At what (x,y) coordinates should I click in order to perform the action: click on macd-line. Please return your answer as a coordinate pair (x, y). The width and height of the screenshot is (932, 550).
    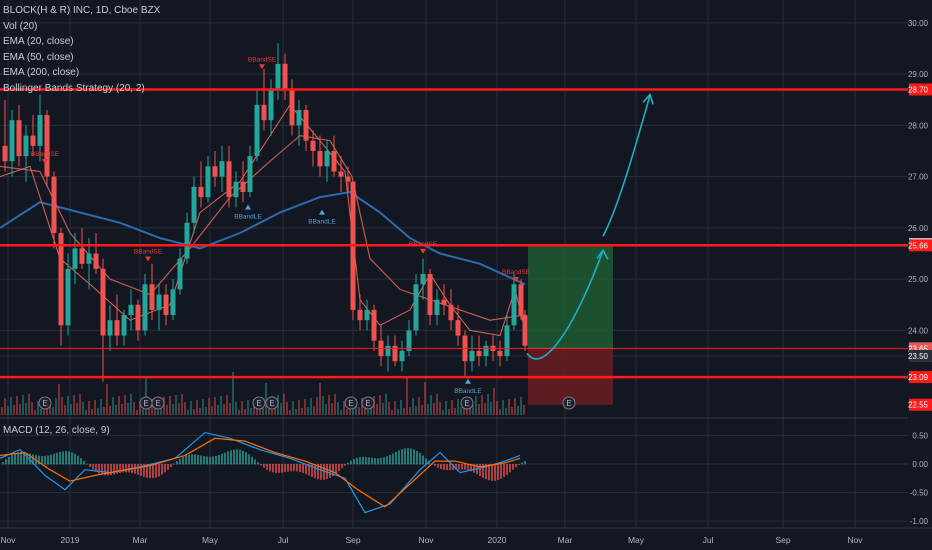
    Looking at the image, I should click on (260, 472).